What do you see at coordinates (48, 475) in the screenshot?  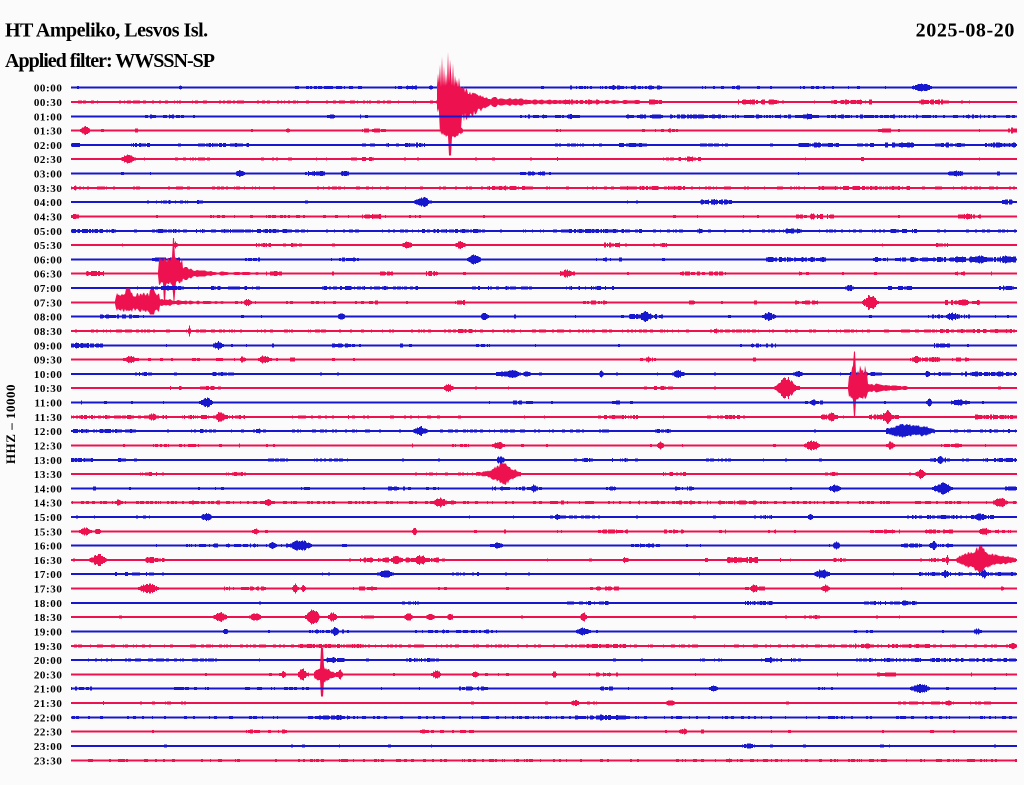 I see `svg-text: 13:30` at bounding box center [48, 475].